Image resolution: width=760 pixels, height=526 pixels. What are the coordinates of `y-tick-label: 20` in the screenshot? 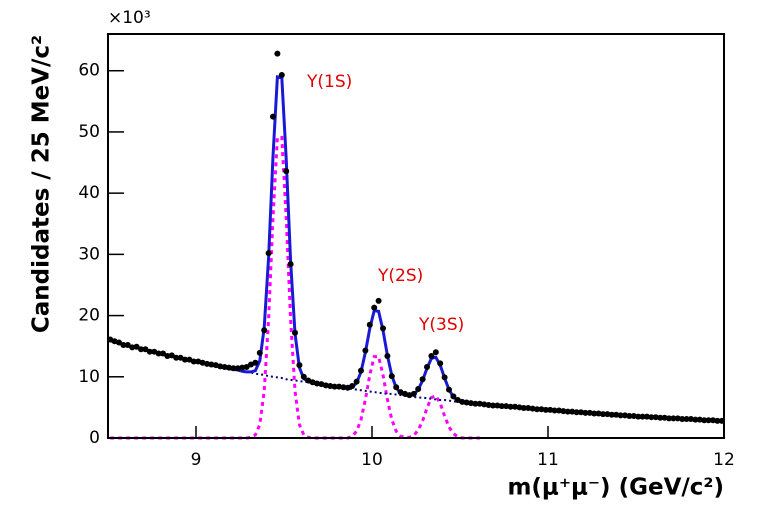 It's located at (89, 316).